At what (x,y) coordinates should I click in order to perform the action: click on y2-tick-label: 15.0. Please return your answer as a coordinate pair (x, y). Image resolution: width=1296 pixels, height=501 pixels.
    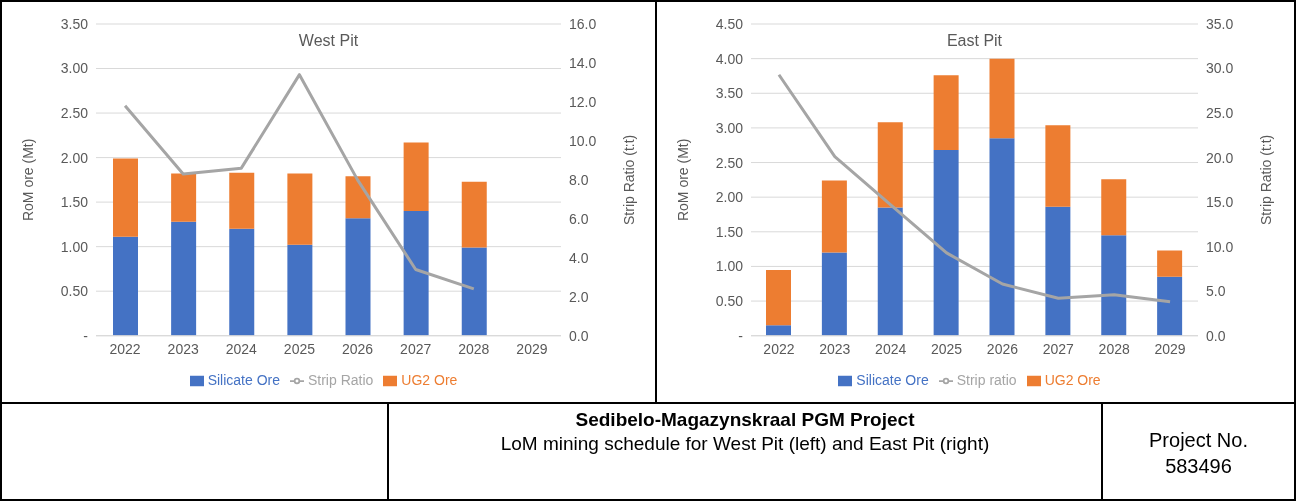
    Looking at the image, I should click on (1220, 202).